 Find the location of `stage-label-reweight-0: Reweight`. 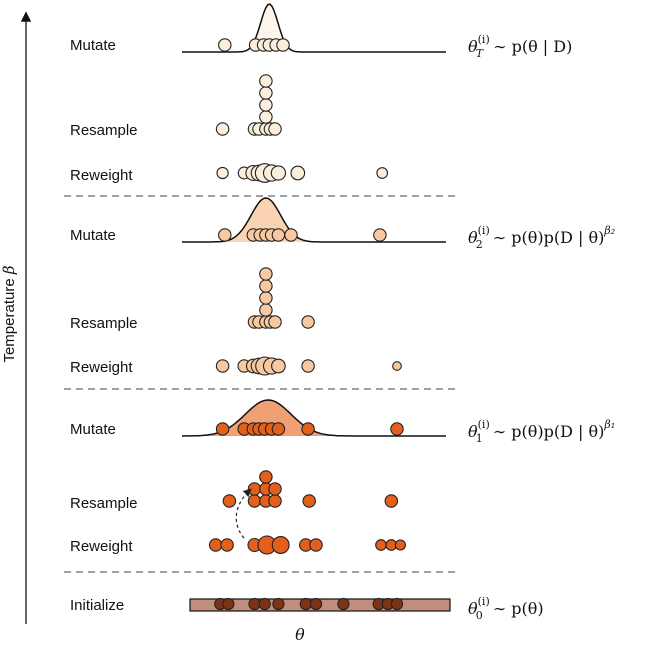

stage-label-reweight-0: Reweight is located at coordinates (101, 546).